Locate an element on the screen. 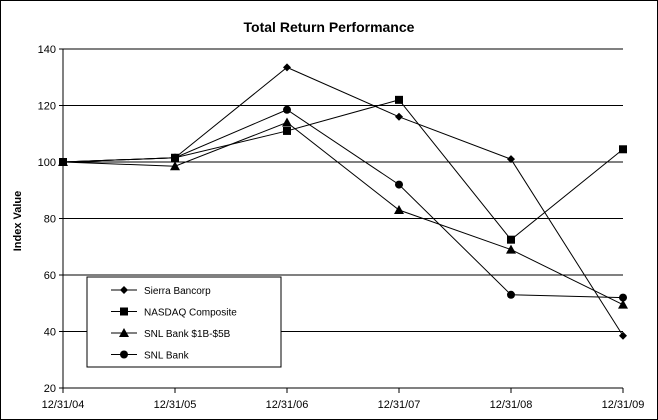  x-tick-label: 12/31/07 is located at coordinates (399, 405).